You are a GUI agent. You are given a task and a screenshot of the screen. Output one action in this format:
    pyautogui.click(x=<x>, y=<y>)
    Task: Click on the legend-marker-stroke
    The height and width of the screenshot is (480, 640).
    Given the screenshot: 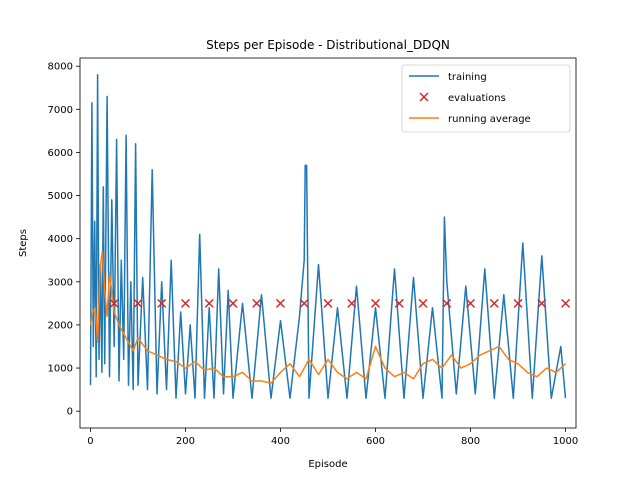 What is the action you would take?
    pyautogui.click(x=424, y=97)
    